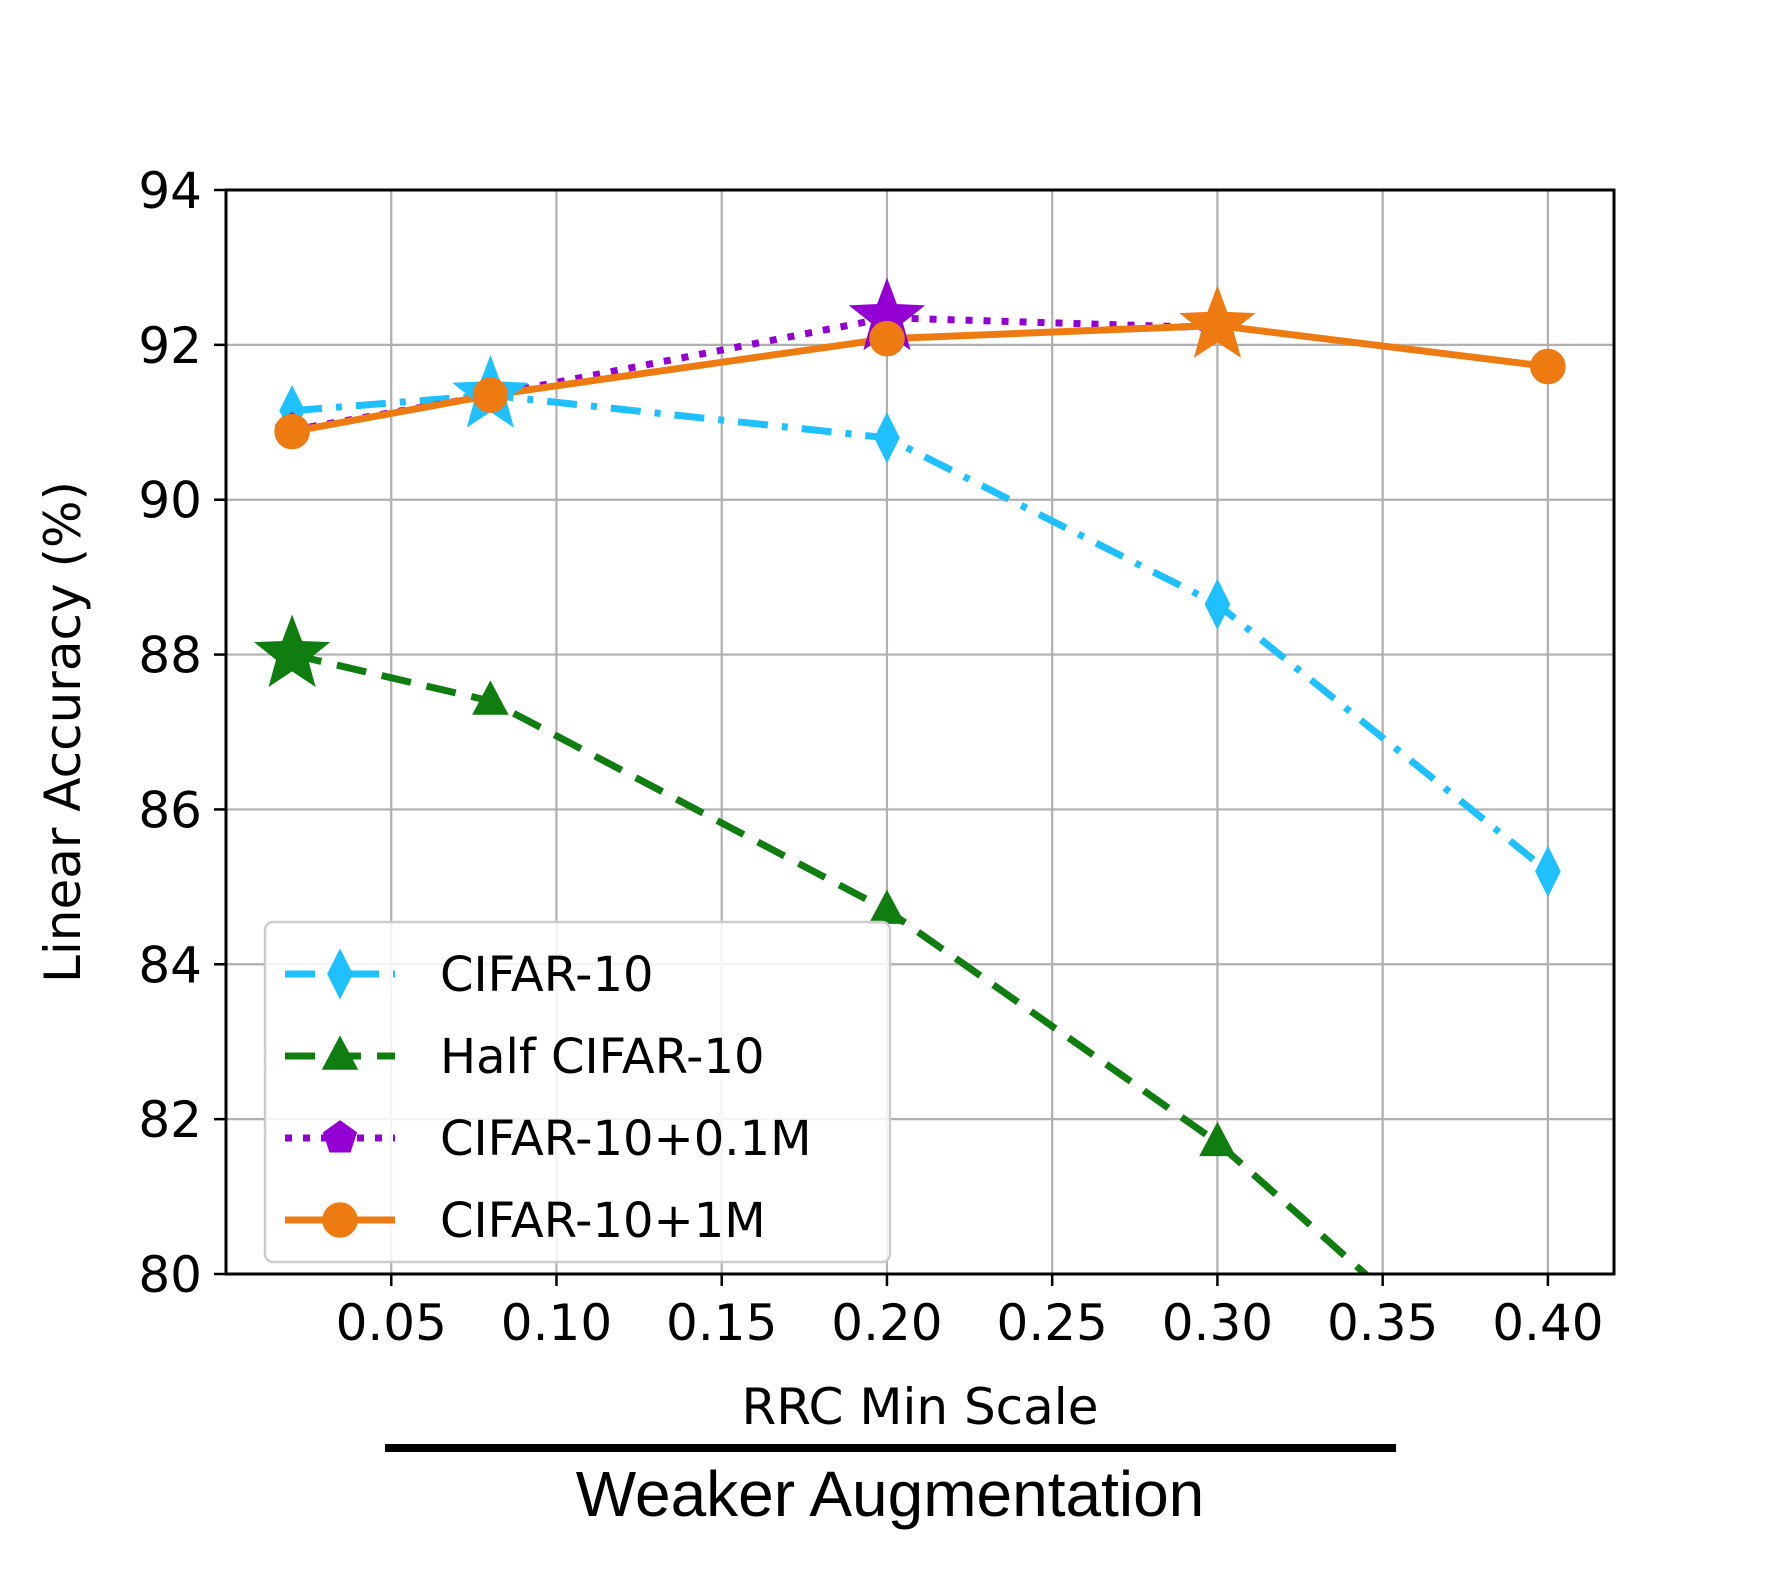 The height and width of the screenshot is (1584, 1782). What do you see at coordinates (170, 1275) in the screenshot?
I see `y-tick-label: 80` at bounding box center [170, 1275].